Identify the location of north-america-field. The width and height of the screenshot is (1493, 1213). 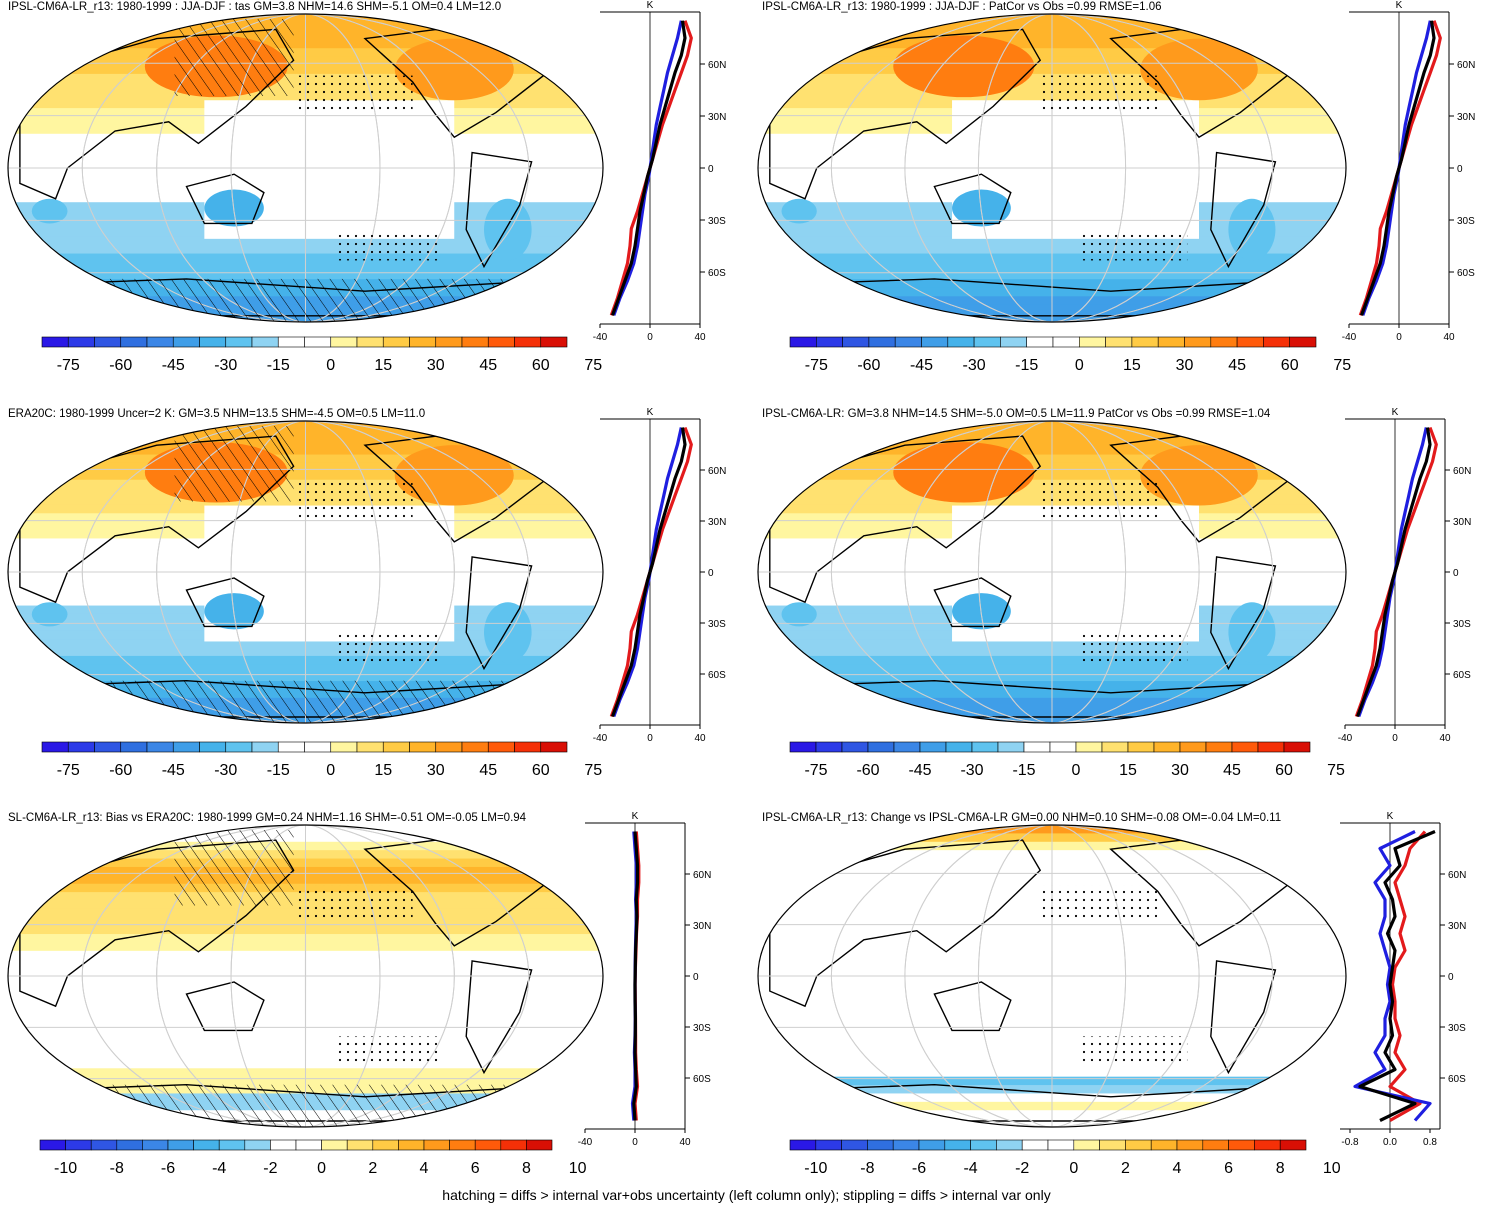
(454, 69).